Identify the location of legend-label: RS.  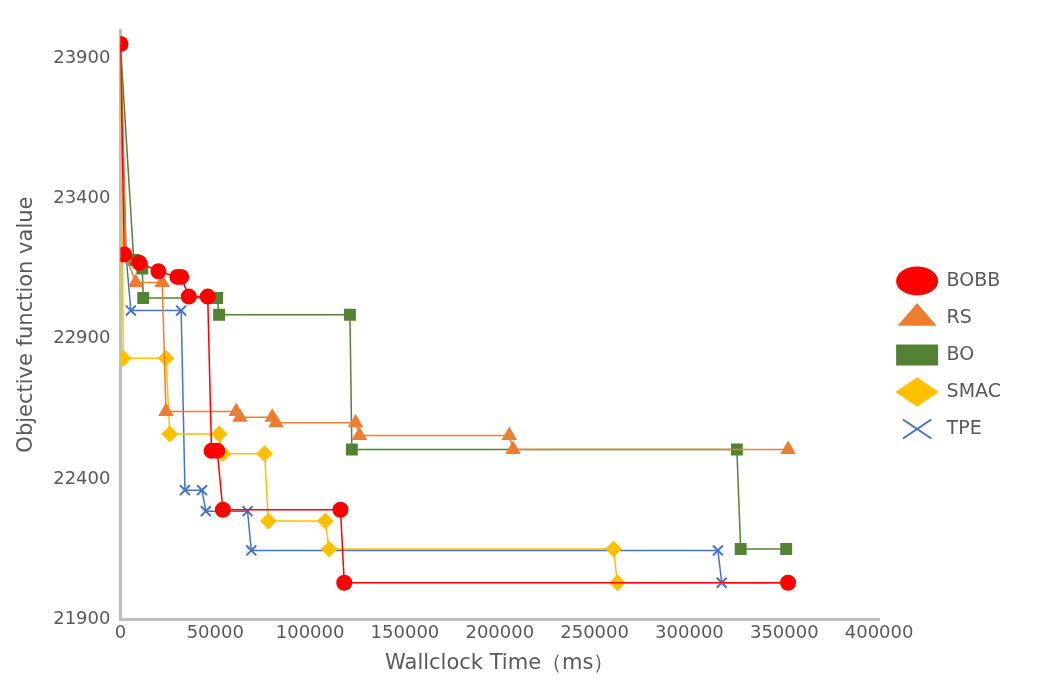
(959, 315).